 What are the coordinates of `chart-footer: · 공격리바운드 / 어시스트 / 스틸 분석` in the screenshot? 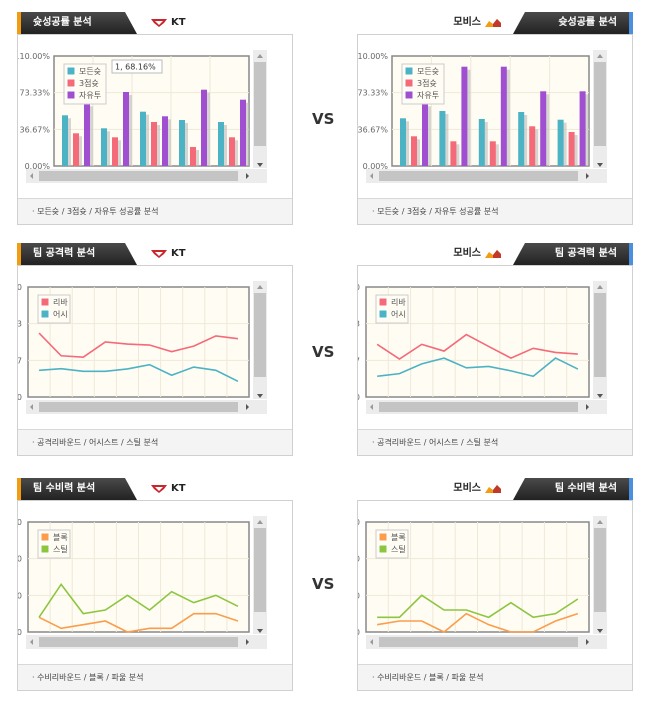 It's located at (155, 442).